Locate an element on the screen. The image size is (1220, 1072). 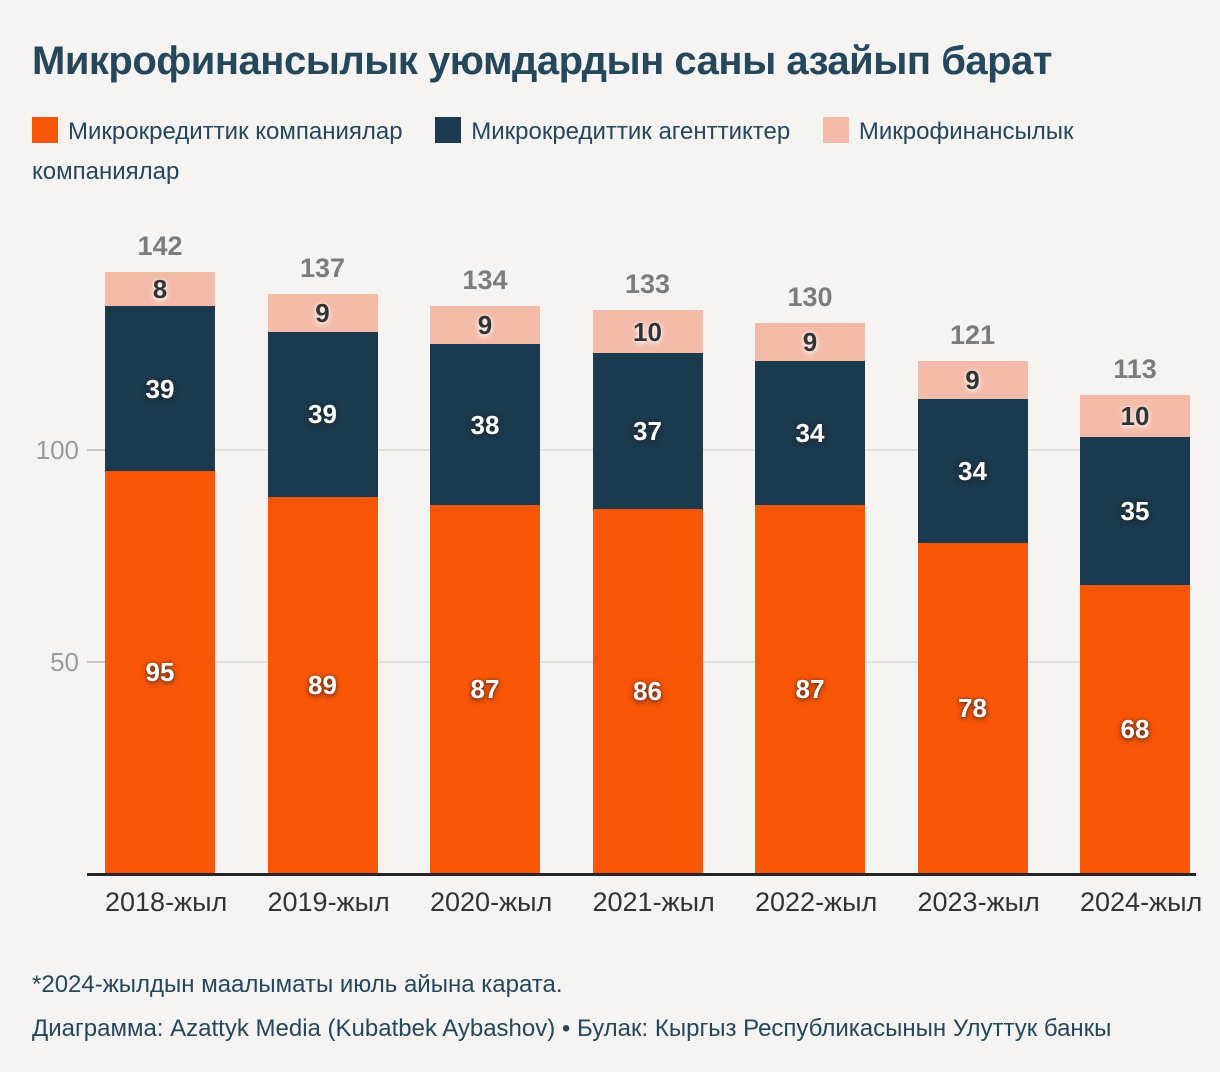
x-axis-label: 2018-жыл is located at coordinates (166, 902).